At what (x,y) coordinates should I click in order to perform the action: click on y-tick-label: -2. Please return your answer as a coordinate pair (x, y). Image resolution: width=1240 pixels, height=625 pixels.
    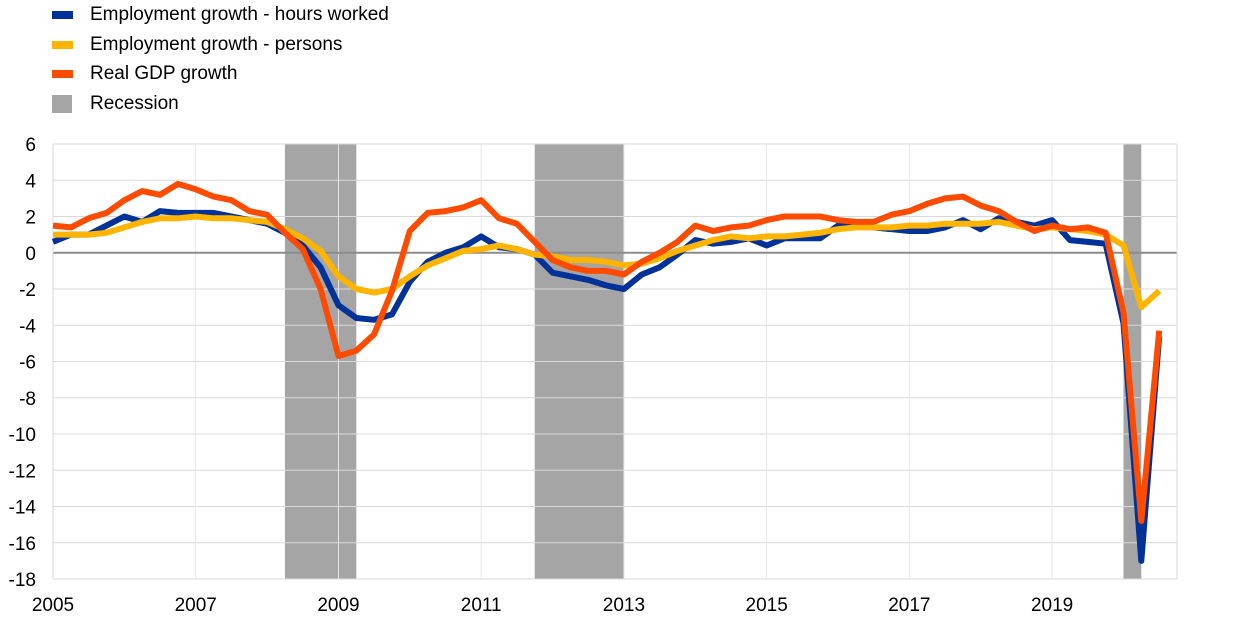
    Looking at the image, I should click on (27, 290).